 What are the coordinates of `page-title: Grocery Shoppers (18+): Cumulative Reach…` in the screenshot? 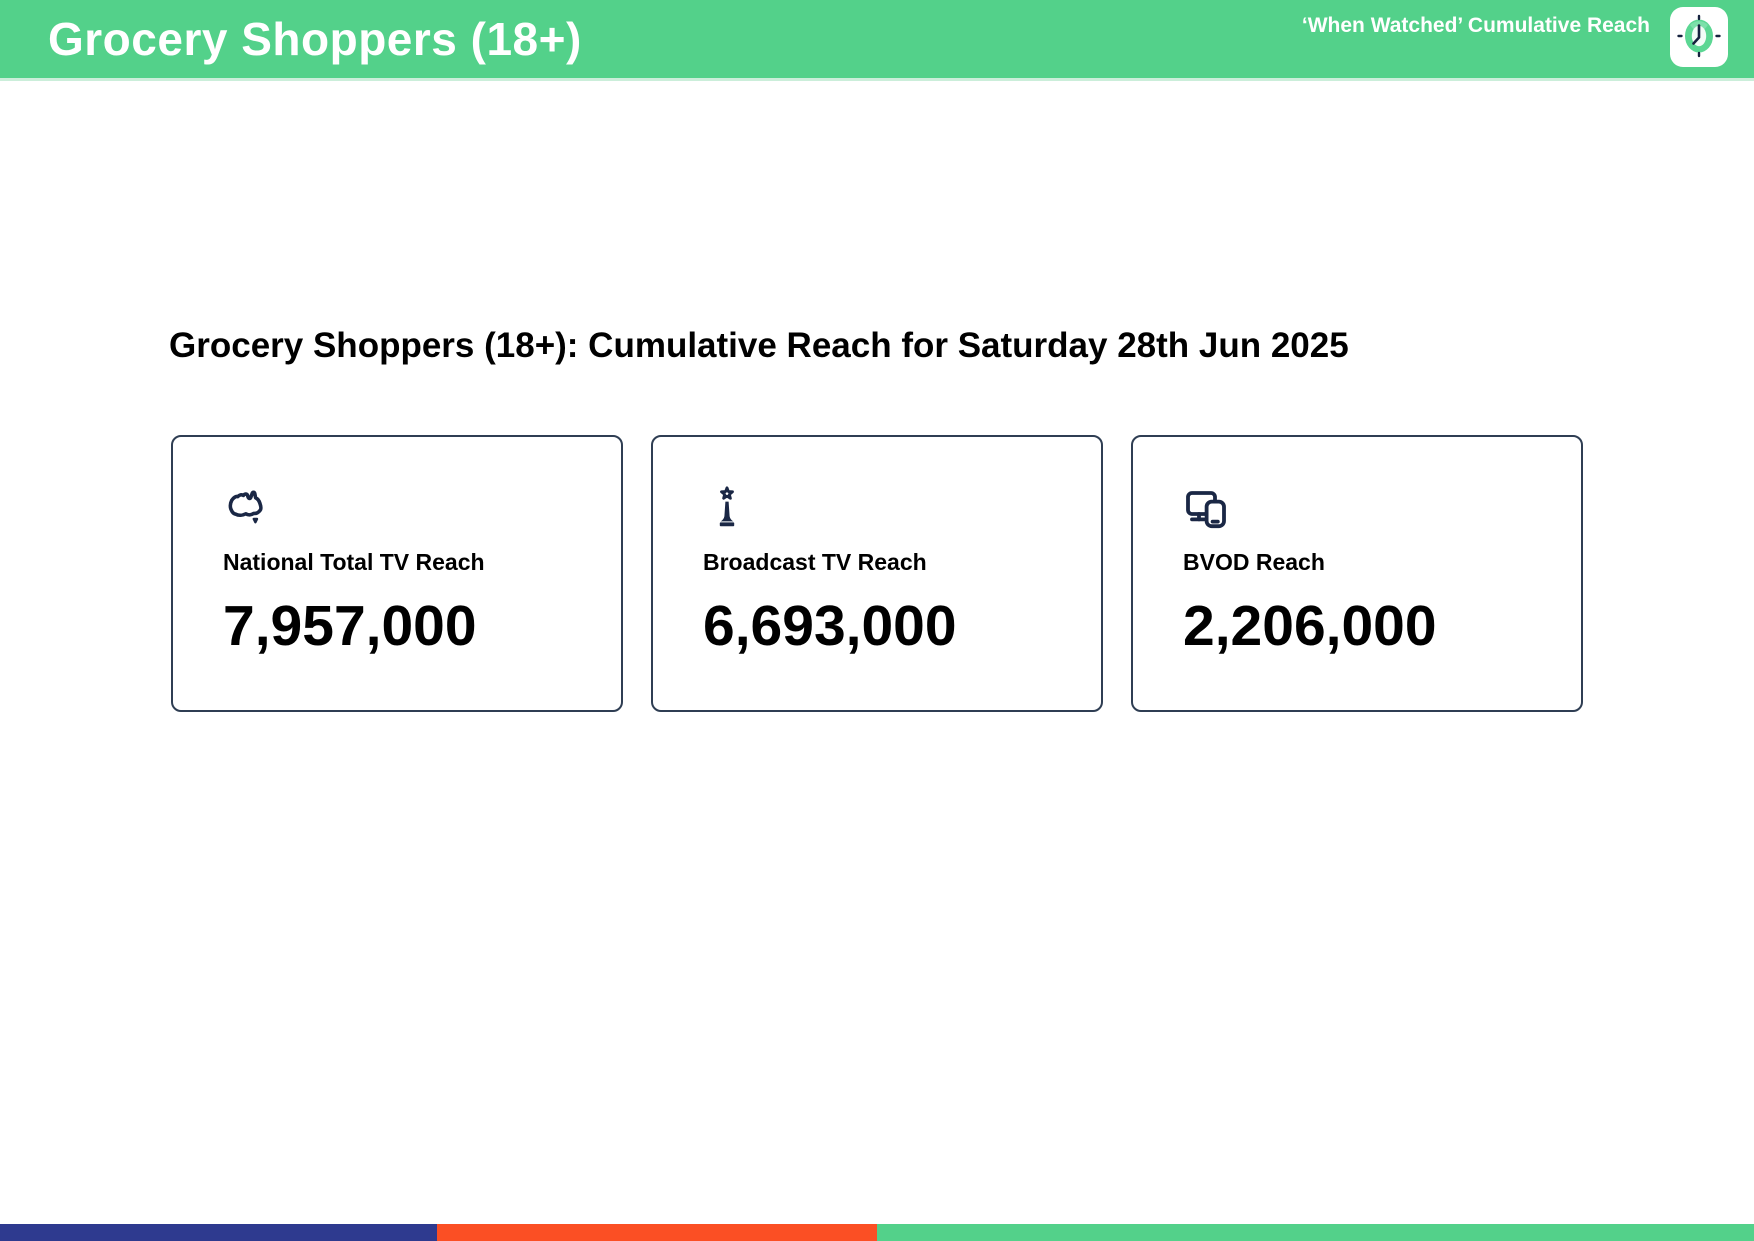 It's located at (759, 345).